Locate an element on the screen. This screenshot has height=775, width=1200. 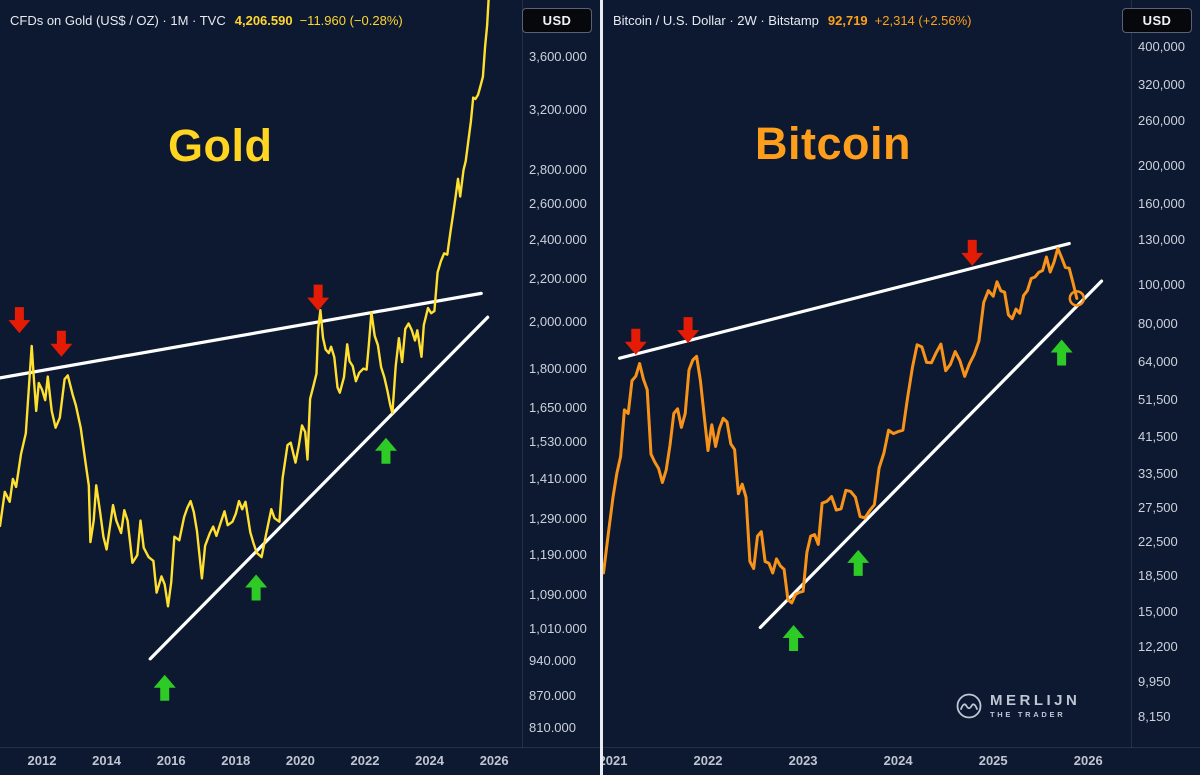
price-tick-label: 41,500 is located at coordinates (1158, 436).